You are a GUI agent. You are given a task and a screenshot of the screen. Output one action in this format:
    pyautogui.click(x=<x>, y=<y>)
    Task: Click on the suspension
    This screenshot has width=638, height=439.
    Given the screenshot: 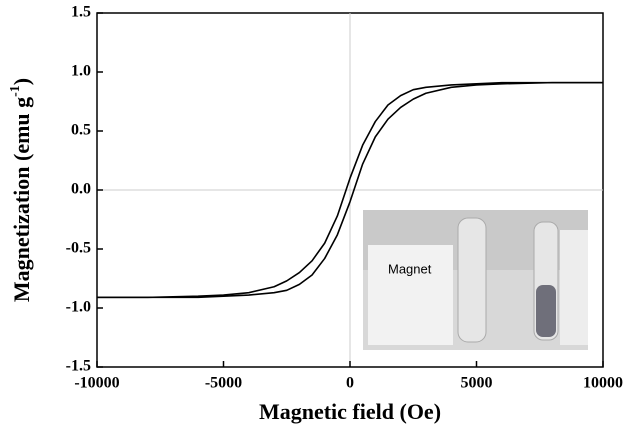 What is the action you would take?
    pyautogui.click(x=546, y=311)
    